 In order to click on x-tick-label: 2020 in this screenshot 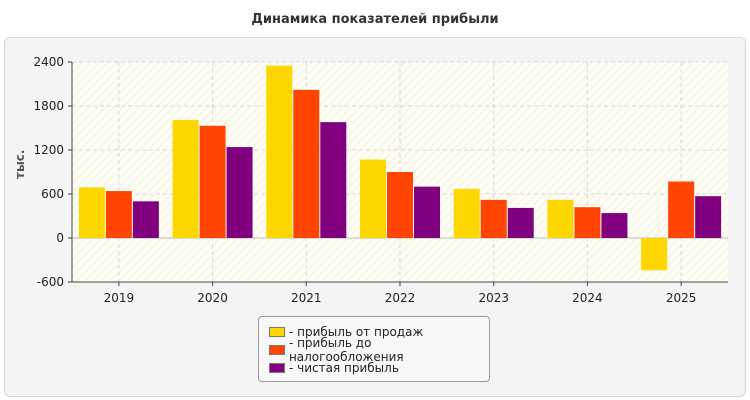, I will do `click(212, 298)`.